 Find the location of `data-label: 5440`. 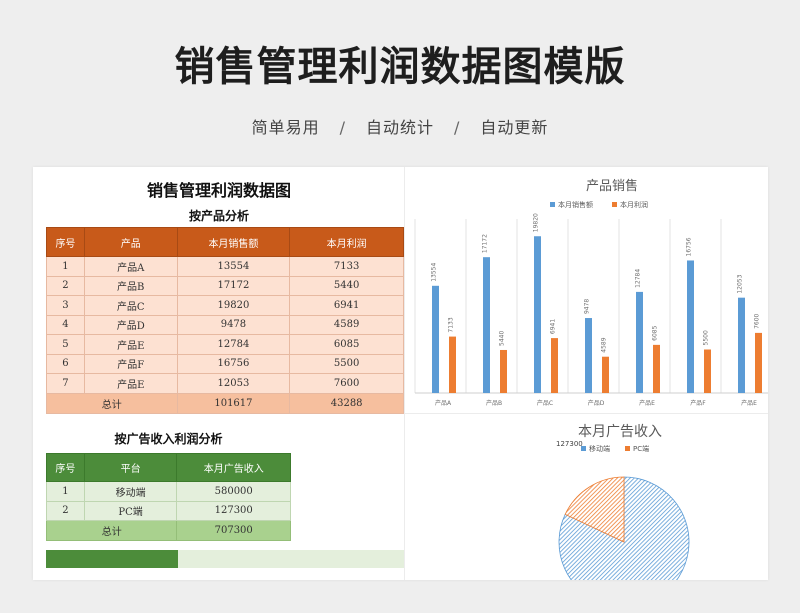

data-label: 5440 is located at coordinates (502, 338).